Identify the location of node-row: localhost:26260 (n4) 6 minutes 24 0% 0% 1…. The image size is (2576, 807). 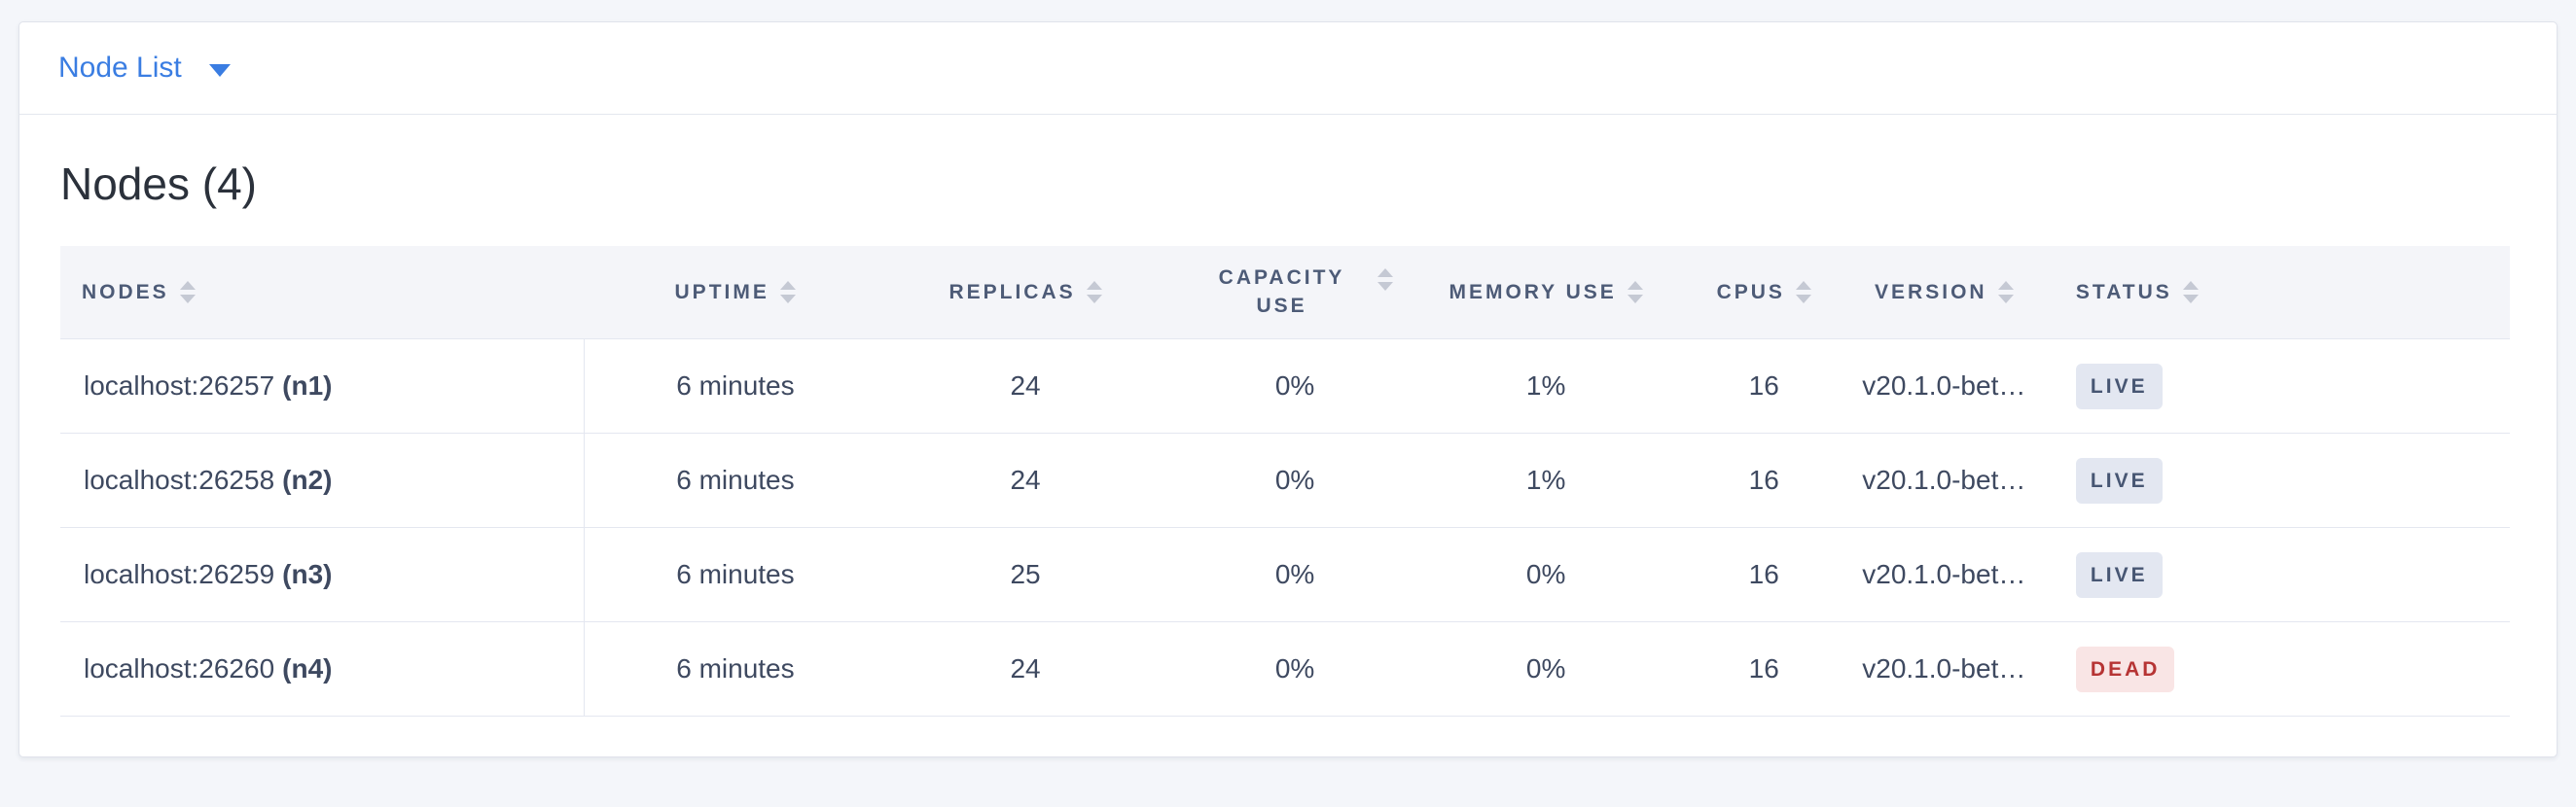
(1285, 669).